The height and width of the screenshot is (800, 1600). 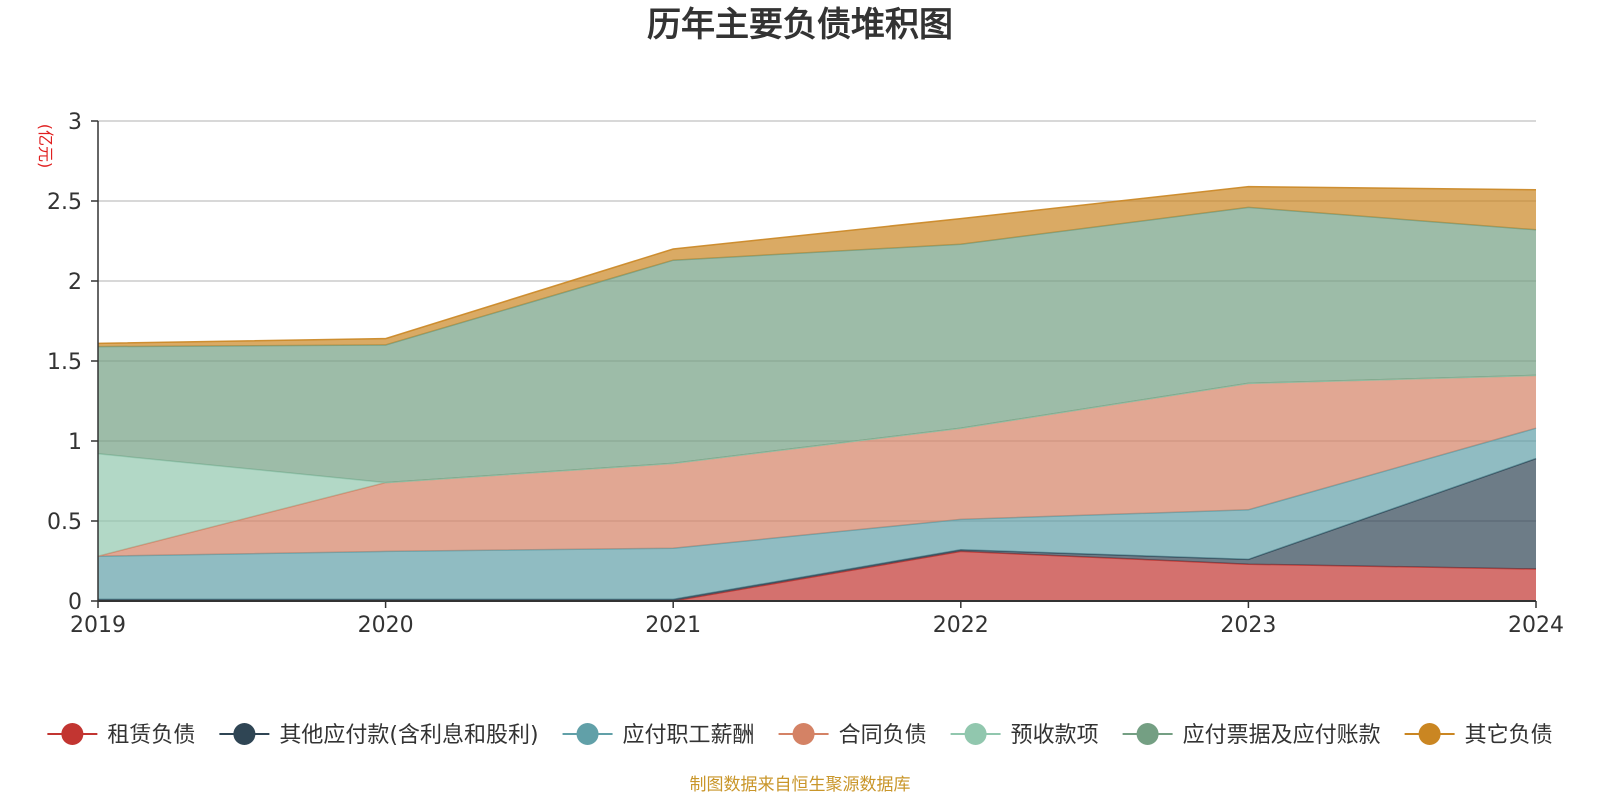 I want to click on legend-item-合同负债: 合同负债, so click(x=852, y=735).